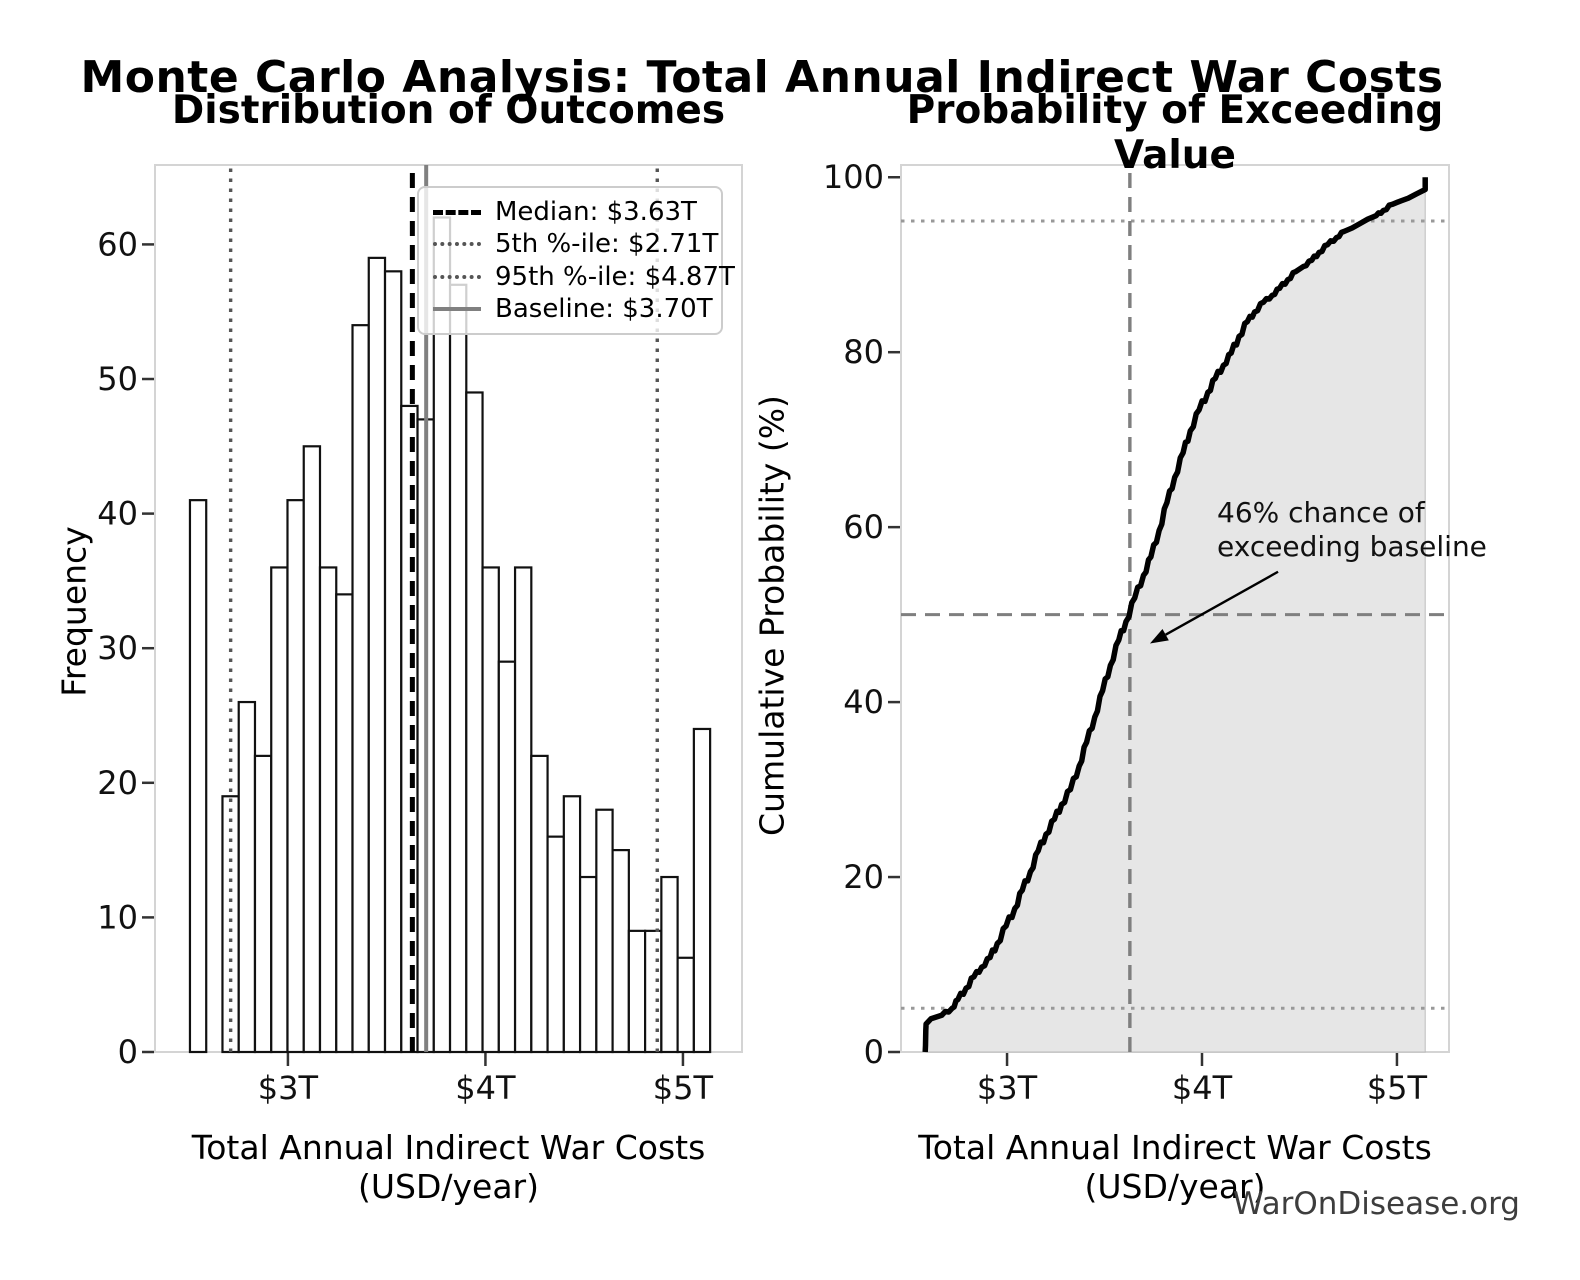 The image size is (1580, 1280). I want to click on legend-label-baseline: Baseline: $3.70T, so click(604, 308).